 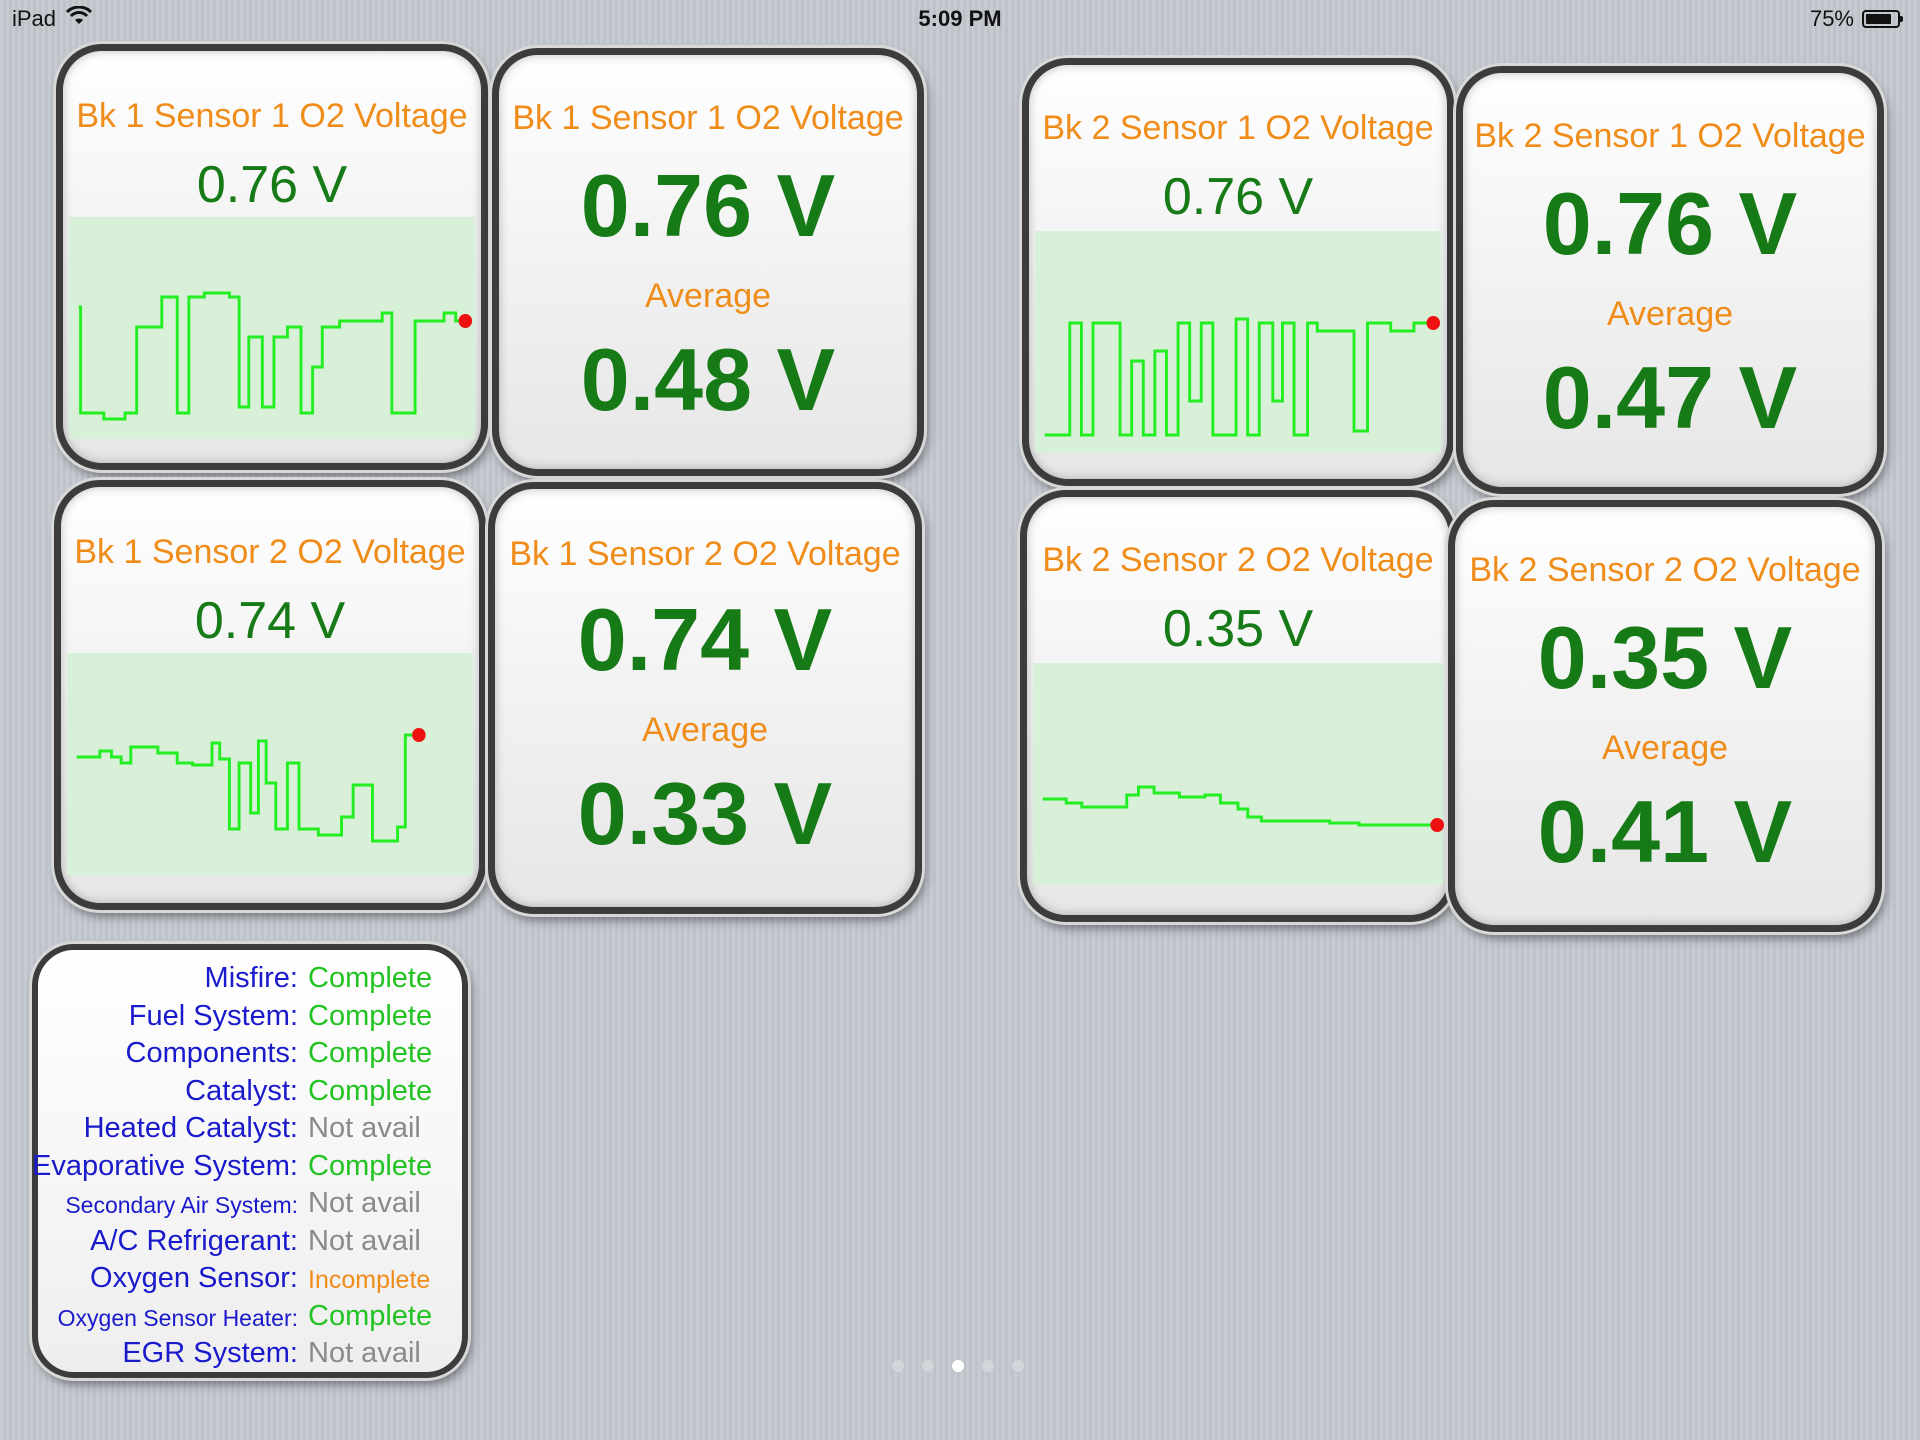 I want to click on gauge-b2s2-graph: Bk 2 Sensor 2 O2 Voltage 0.35 V, so click(x=1238, y=706).